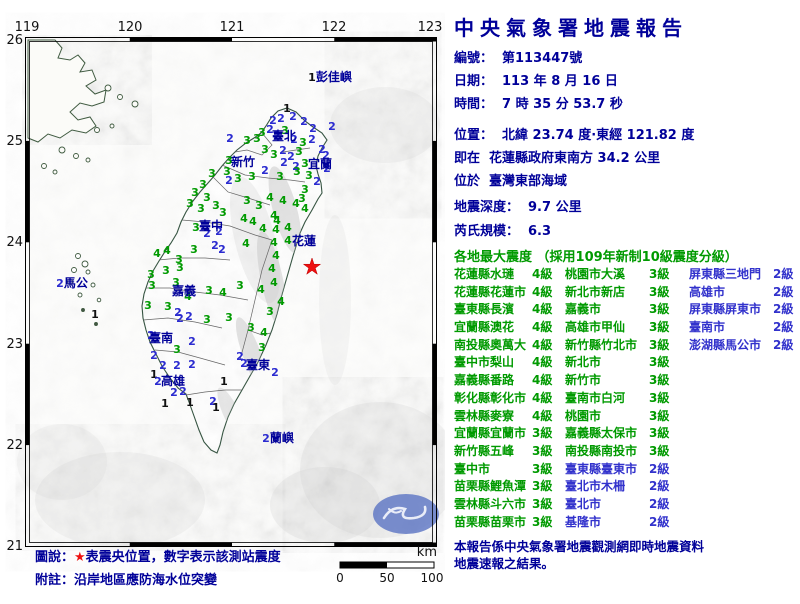 The image size is (800, 604). What do you see at coordinates (14, 445) in the screenshot?
I see `y-tick: 22` at bounding box center [14, 445].